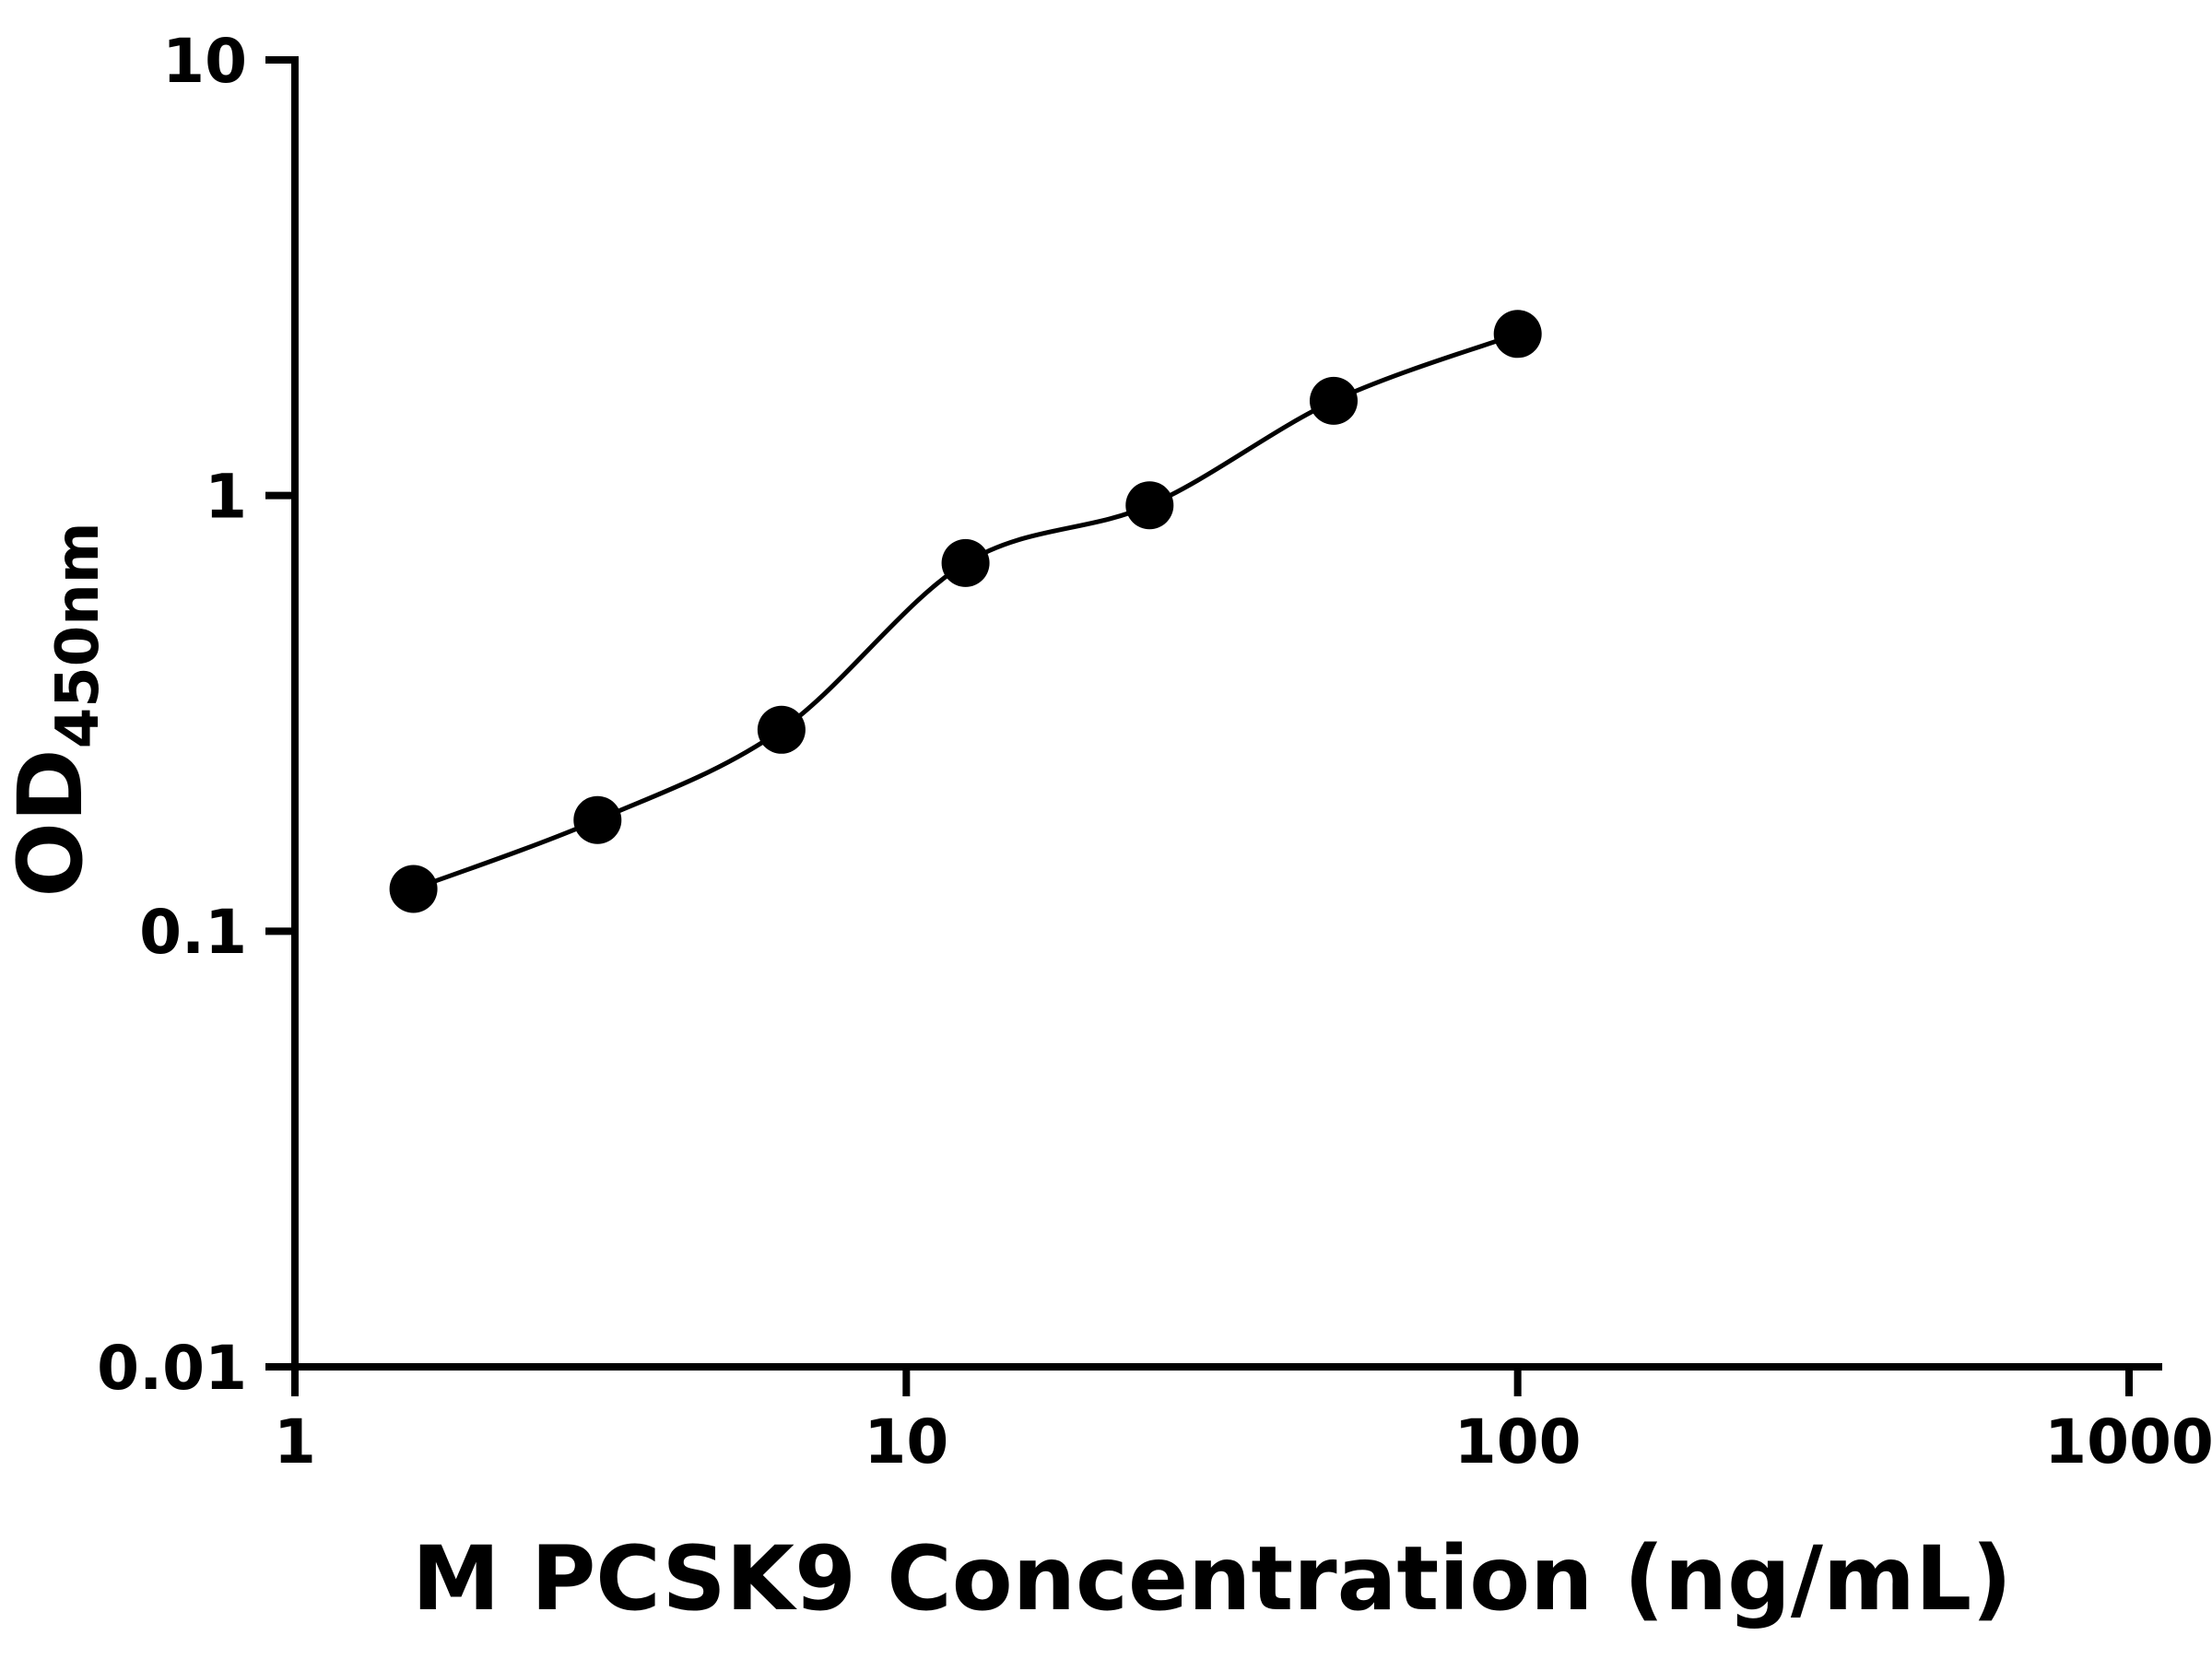  What do you see at coordinates (226, 496) in the screenshot?
I see `y-tick-label: 1` at bounding box center [226, 496].